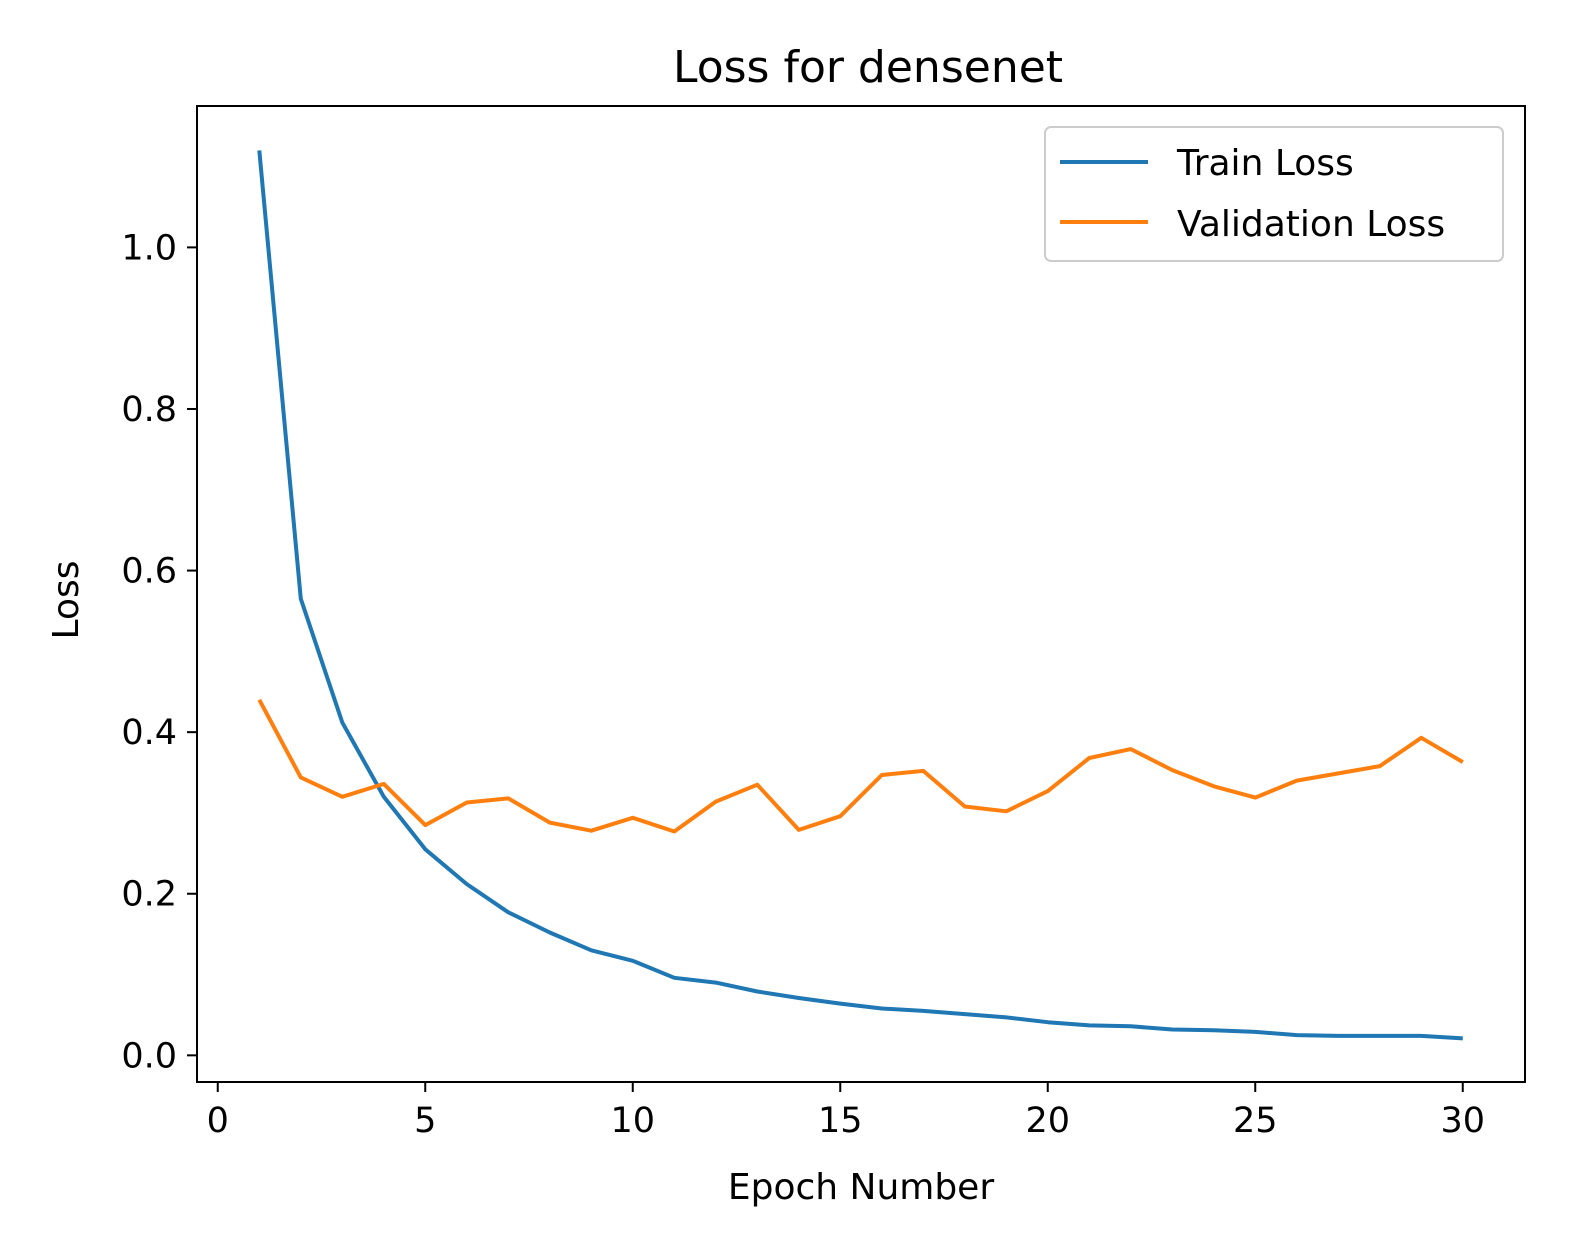 This screenshot has width=1575, height=1259. What do you see at coordinates (1311, 224) in the screenshot?
I see `legend-label-validation-loss: Validation Loss` at bounding box center [1311, 224].